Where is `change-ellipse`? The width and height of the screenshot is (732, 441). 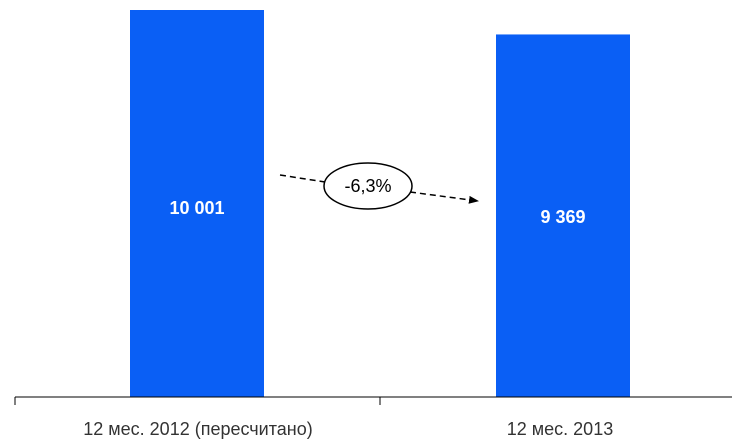
change-ellipse is located at coordinates (368, 186).